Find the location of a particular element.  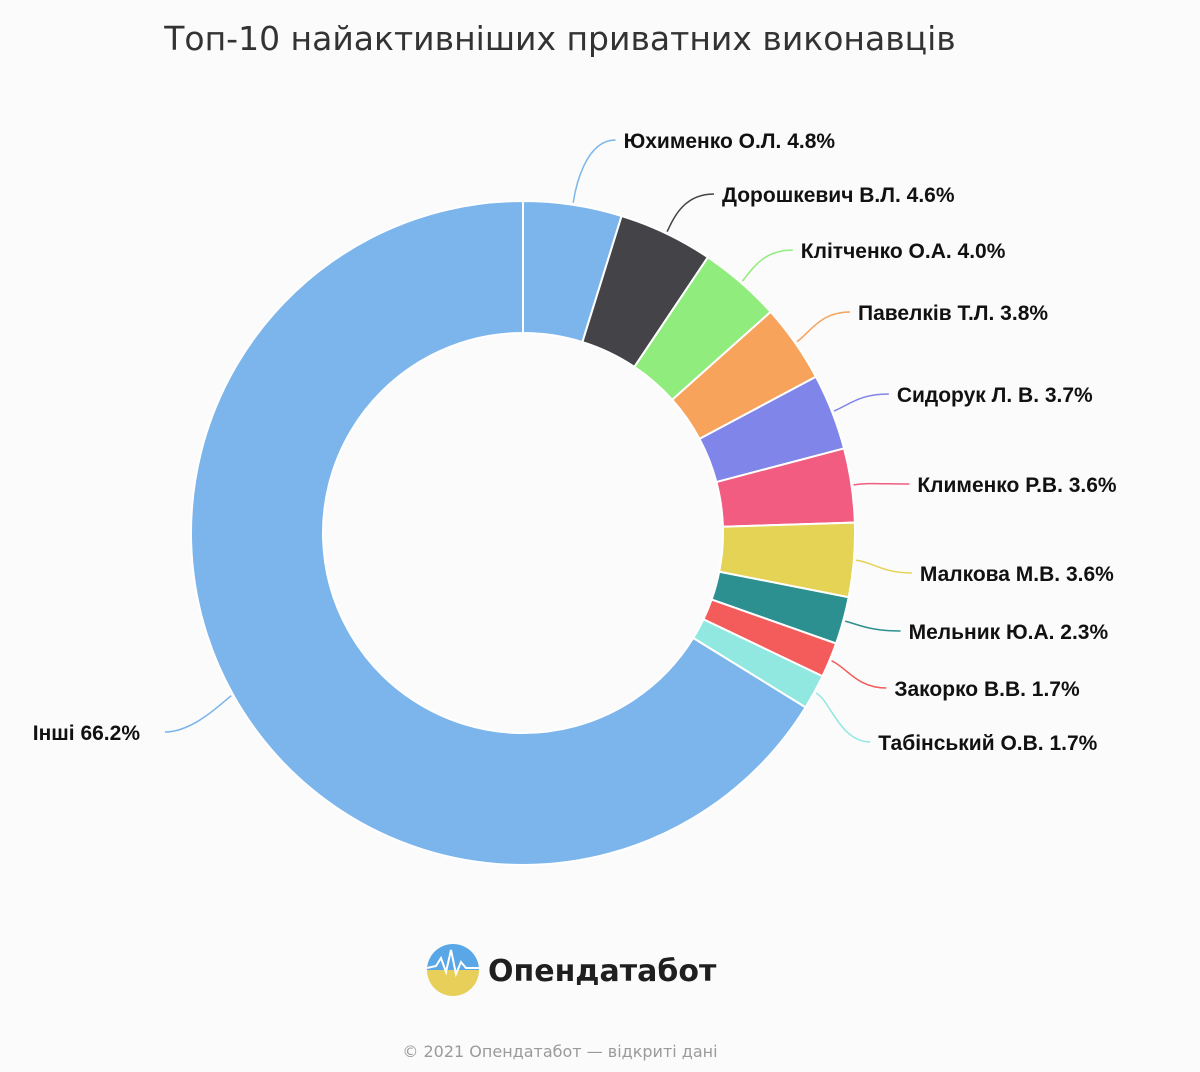

logo-text: Опендатабот is located at coordinates (602, 971).